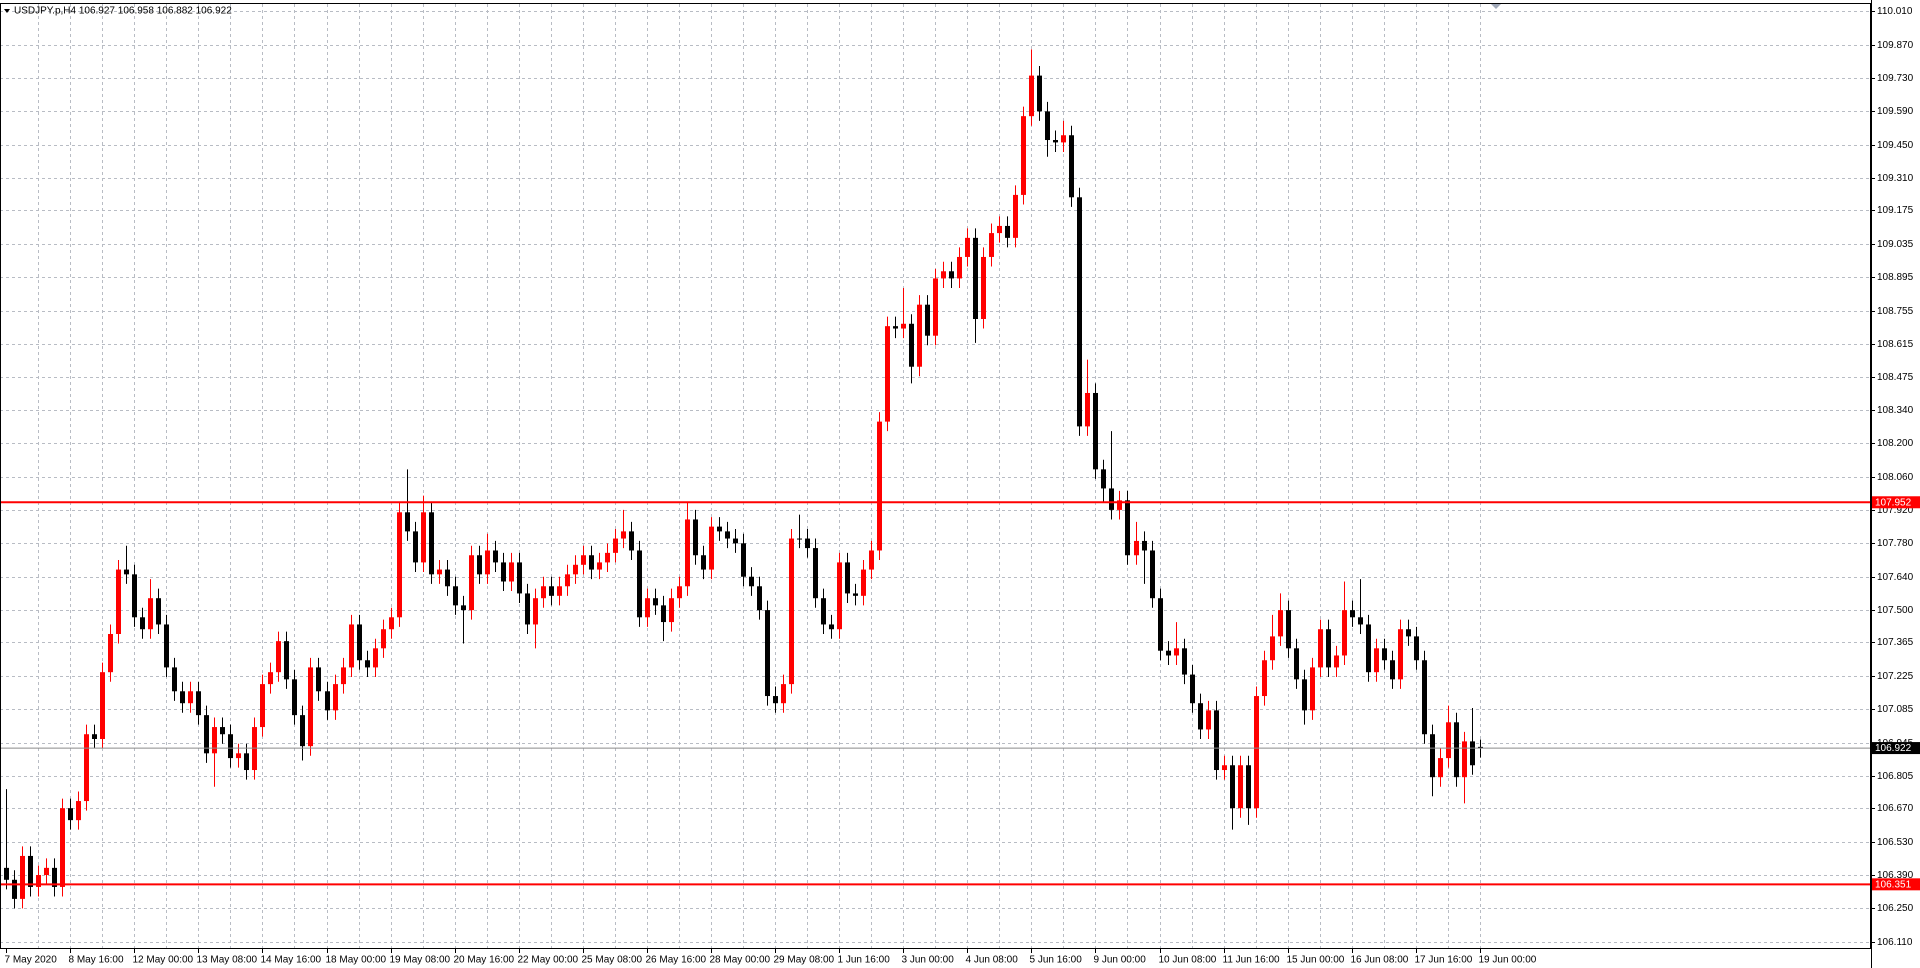 The width and height of the screenshot is (1920, 968). Describe the element at coordinates (928, 960) in the screenshot. I see `x-tick-label: 3 Jun 00:00` at that location.